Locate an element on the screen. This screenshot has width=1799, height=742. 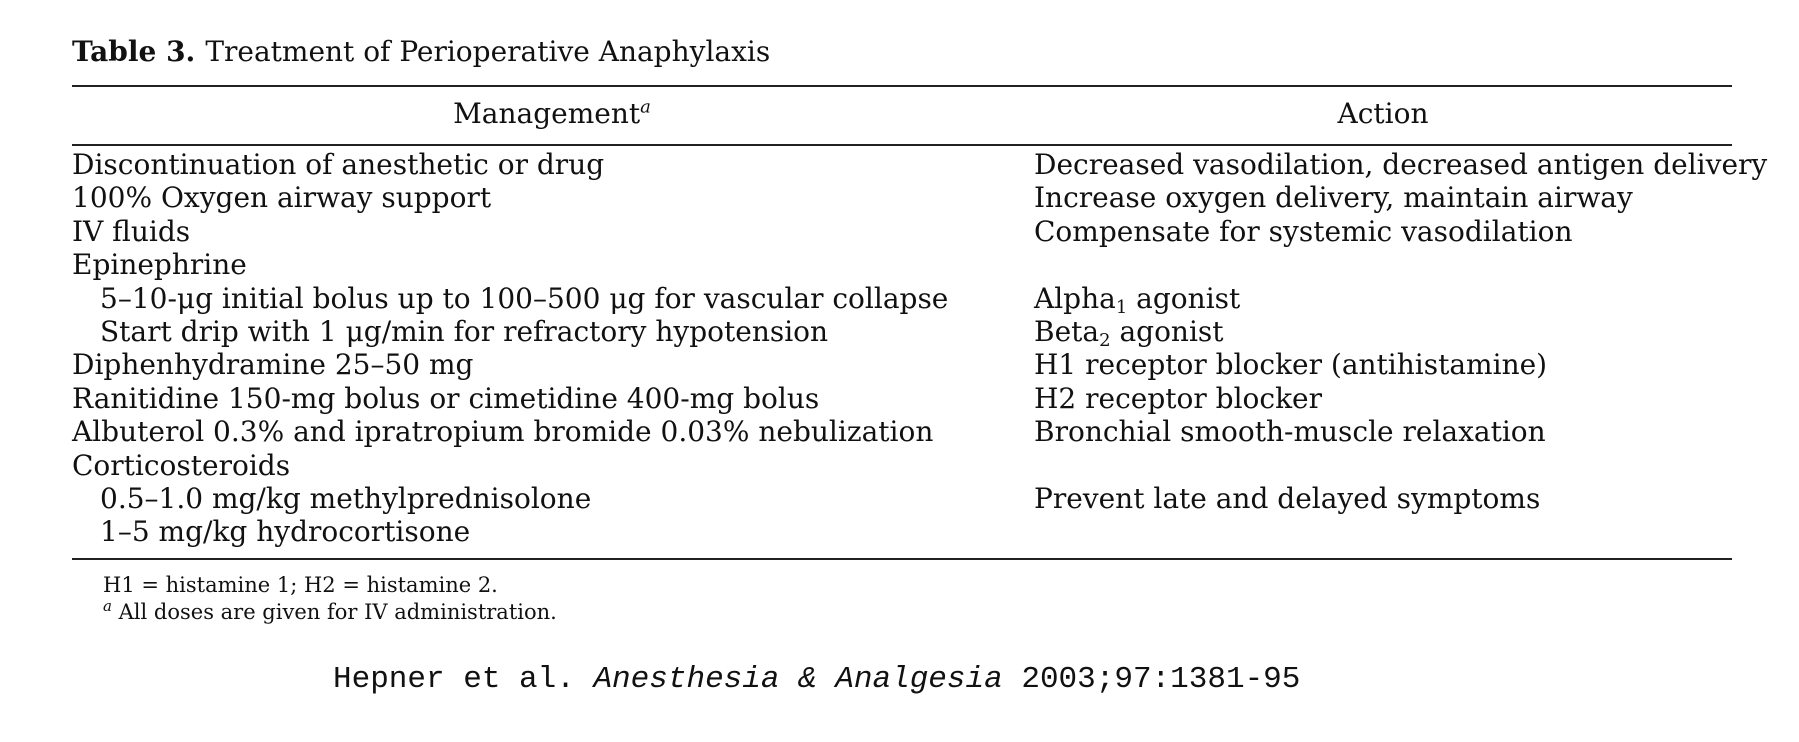
column-header-action: Action is located at coordinates (1383, 113).